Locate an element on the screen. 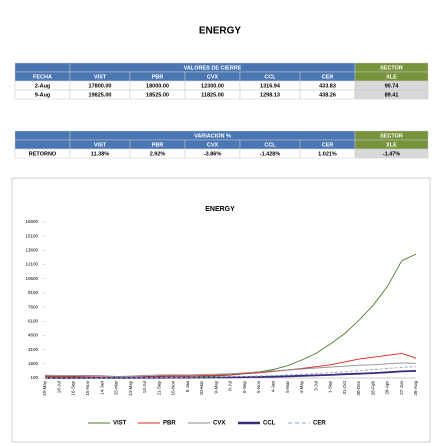 The height and width of the screenshot is (446, 440). x-tick-label: 16-Sep is located at coordinates (73, 388).